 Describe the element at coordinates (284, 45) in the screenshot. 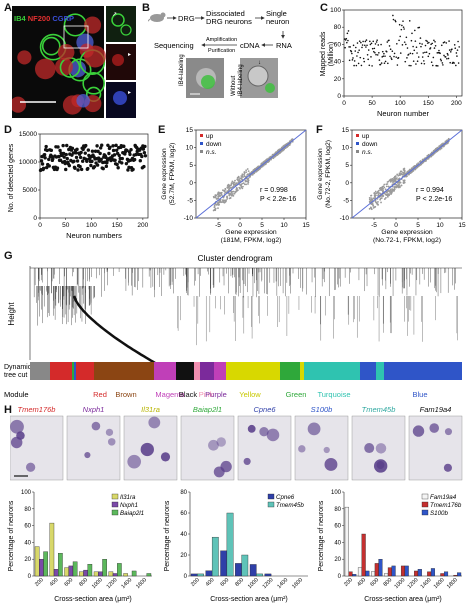

I see `step-rna: RNA` at that location.